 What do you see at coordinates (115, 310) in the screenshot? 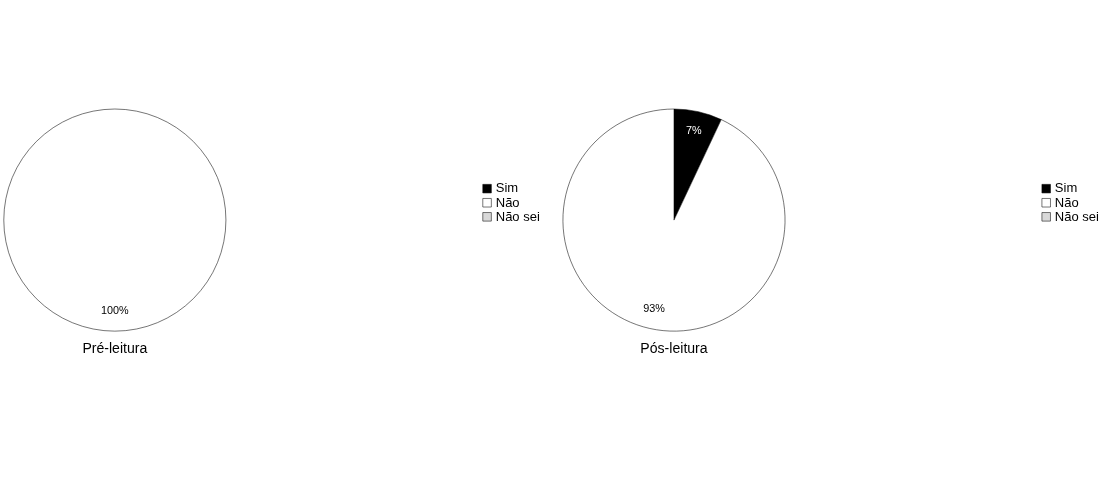
I see `data-label: 100%` at bounding box center [115, 310].